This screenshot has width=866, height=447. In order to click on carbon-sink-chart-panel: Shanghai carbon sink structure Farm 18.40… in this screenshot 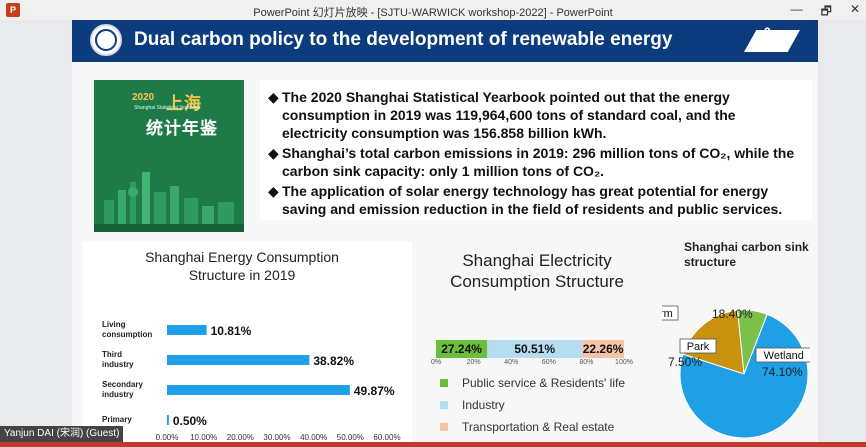, I will do `click(736, 340)`.